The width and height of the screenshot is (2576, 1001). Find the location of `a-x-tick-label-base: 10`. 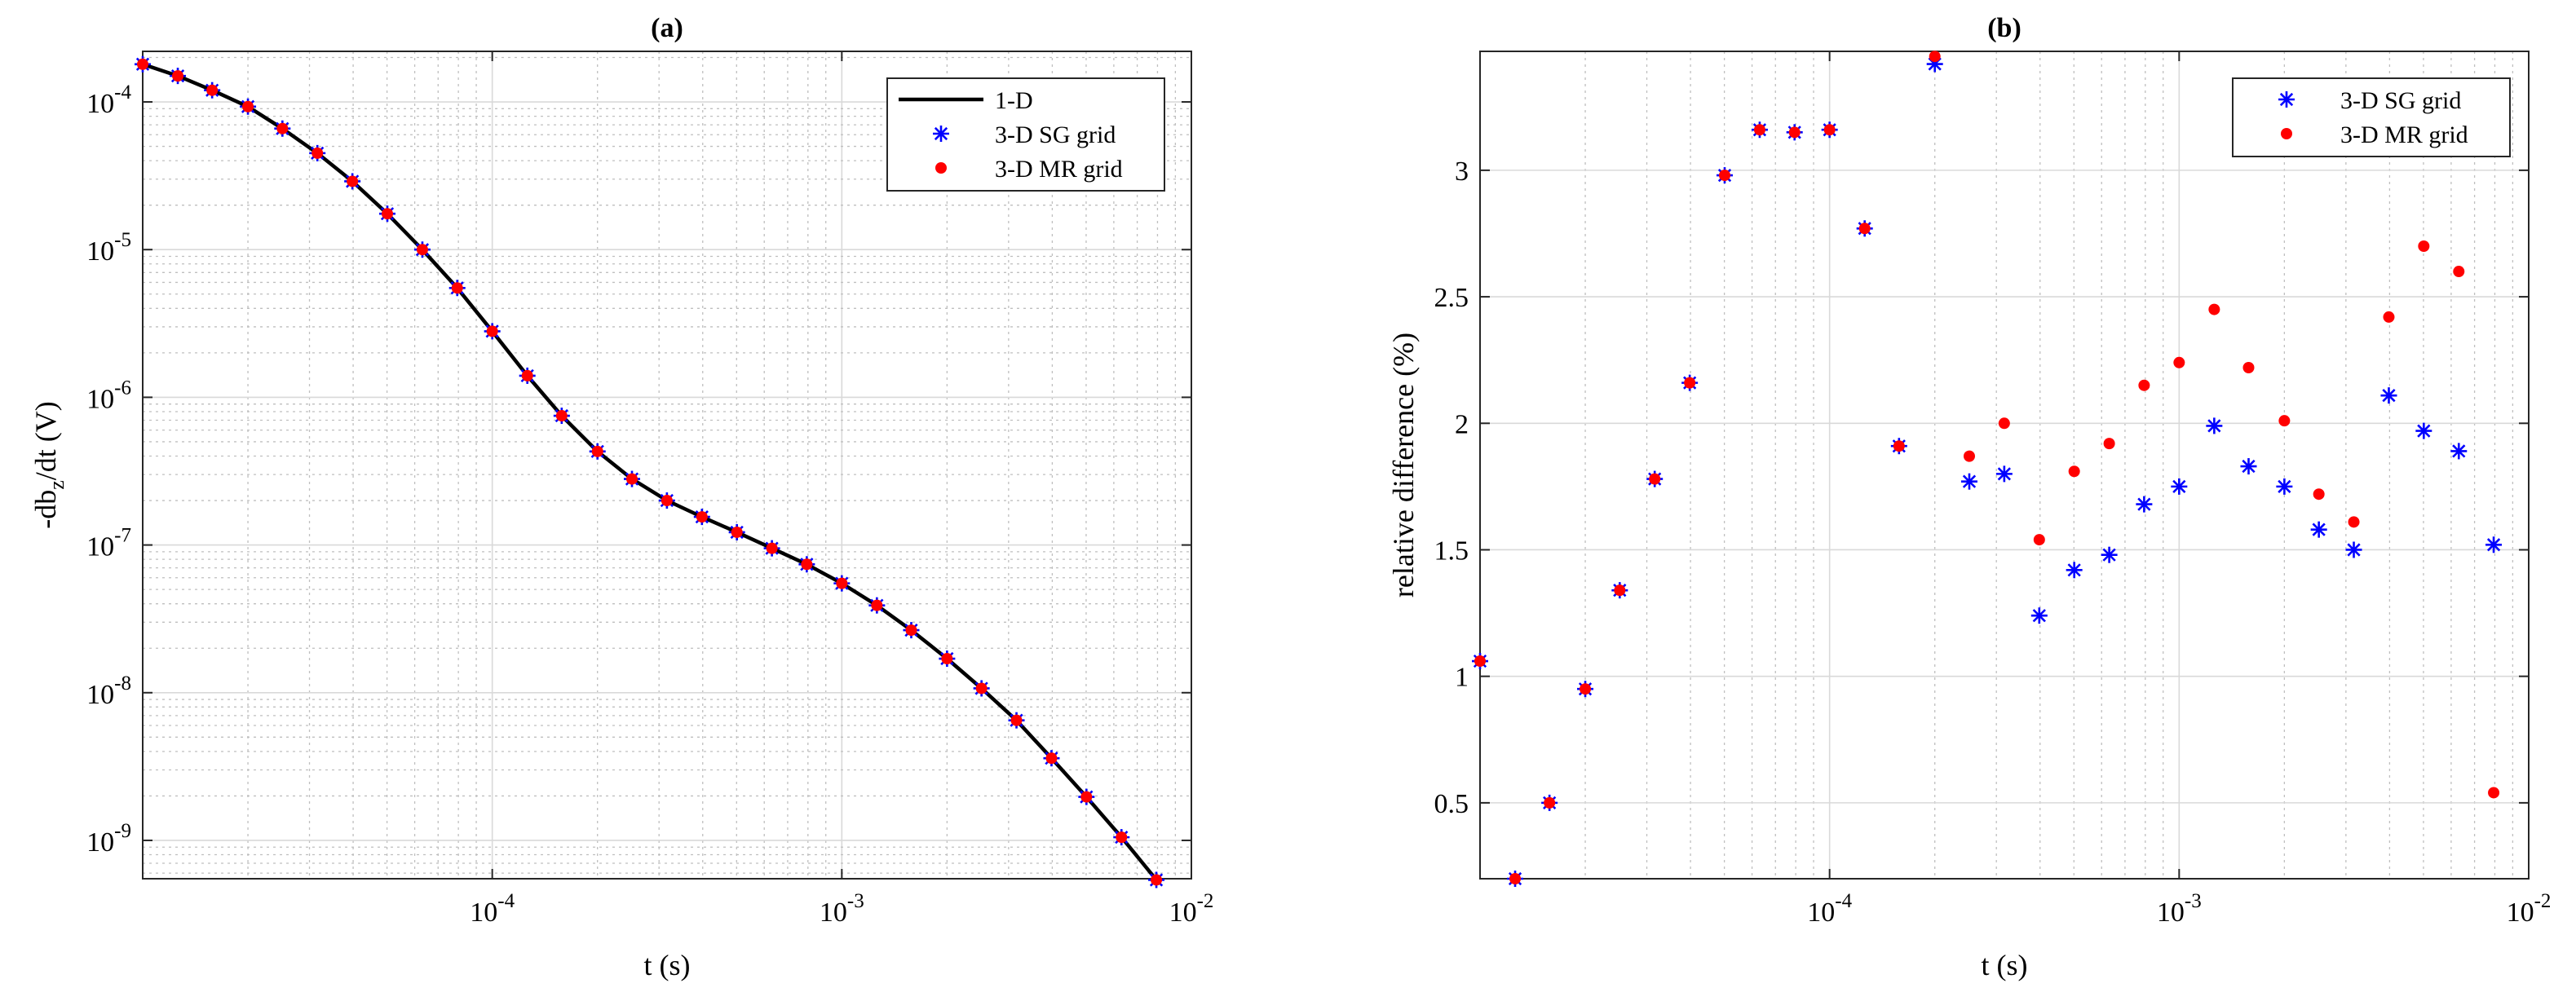

a-x-tick-label-base: 10 is located at coordinates (833, 912).